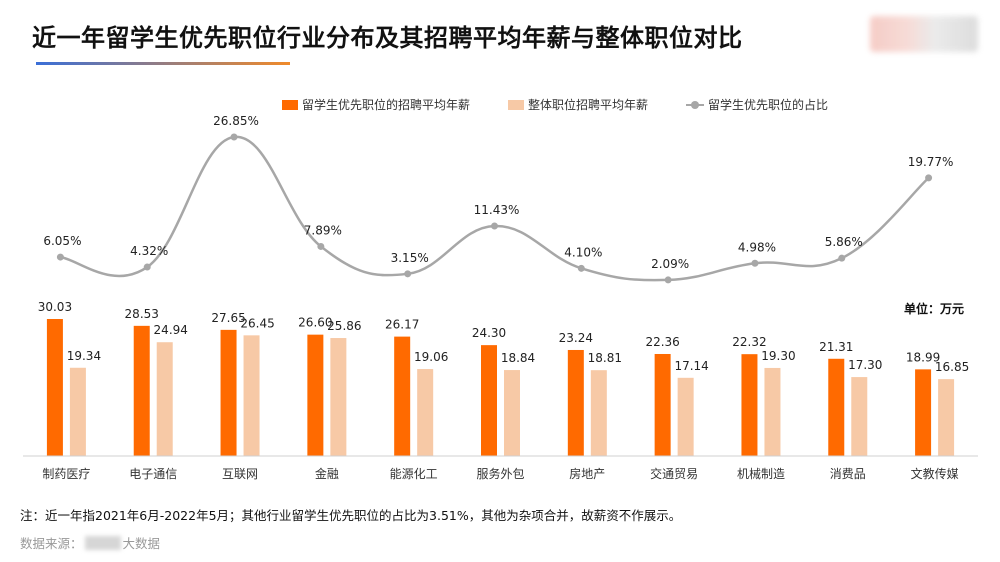 This screenshot has height=562, width=1000. I want to click on legend-swatch-series-a, so click(290, 104).